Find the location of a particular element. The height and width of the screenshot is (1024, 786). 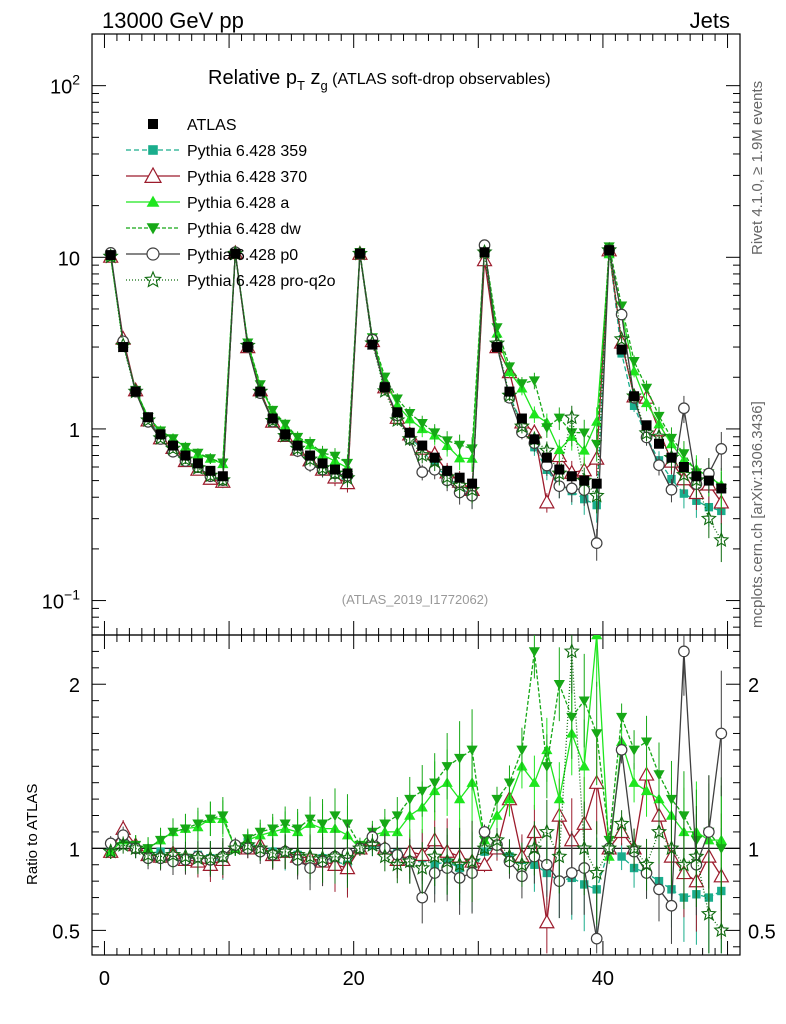

y-tick-label-bottom-right: 1 is located at coordinates (753, 850).